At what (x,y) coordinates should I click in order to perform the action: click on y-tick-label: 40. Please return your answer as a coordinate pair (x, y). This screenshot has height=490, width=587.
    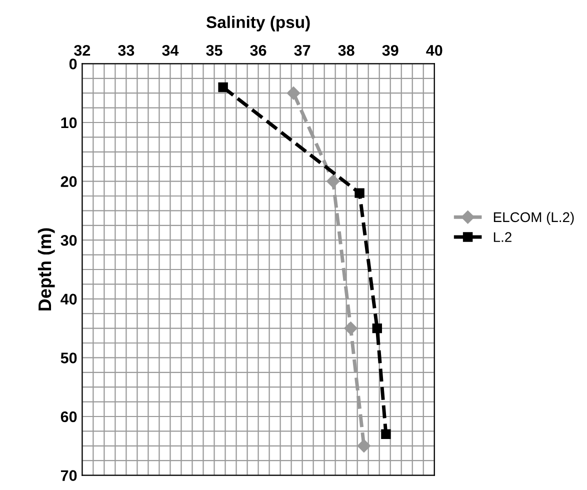
    Looking at the image, I should click on (68, 299).